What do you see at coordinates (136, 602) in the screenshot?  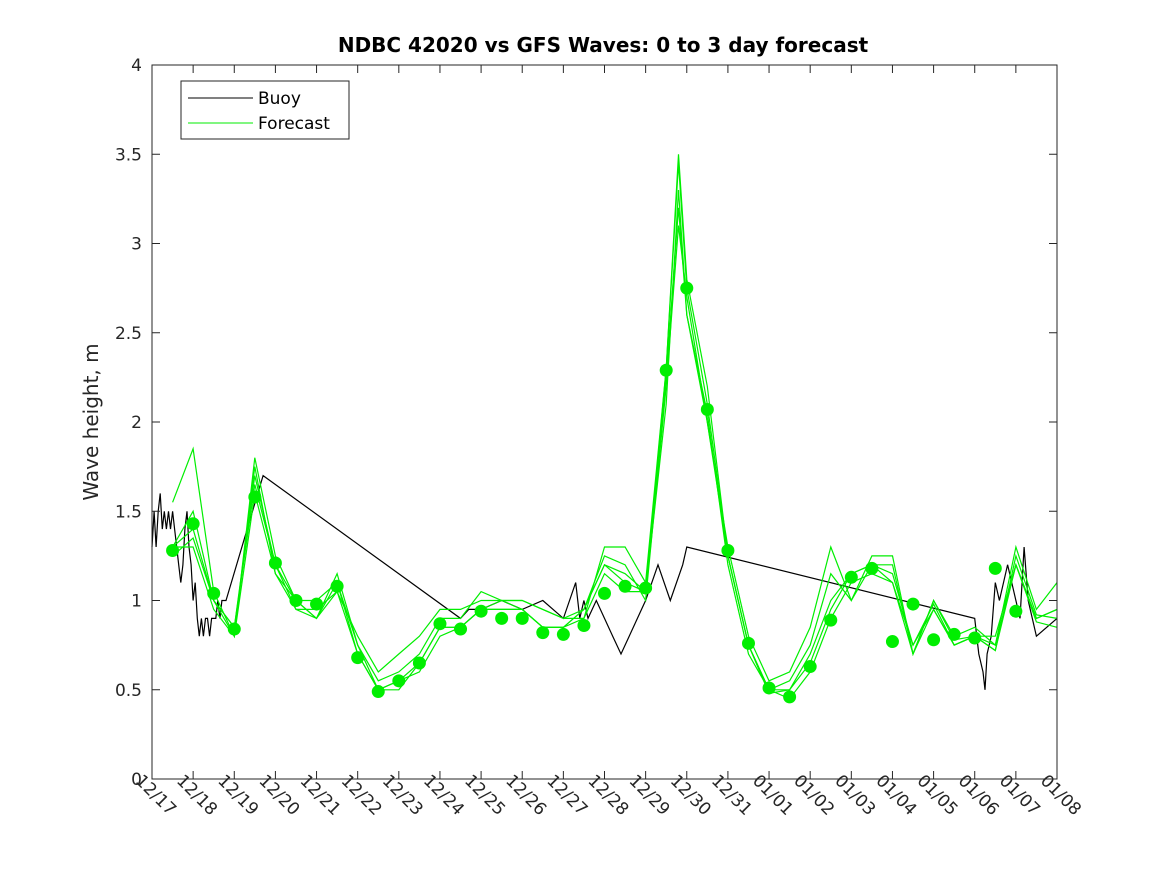 I see `y-tick-label: 1` at bounding box center [136, 602].